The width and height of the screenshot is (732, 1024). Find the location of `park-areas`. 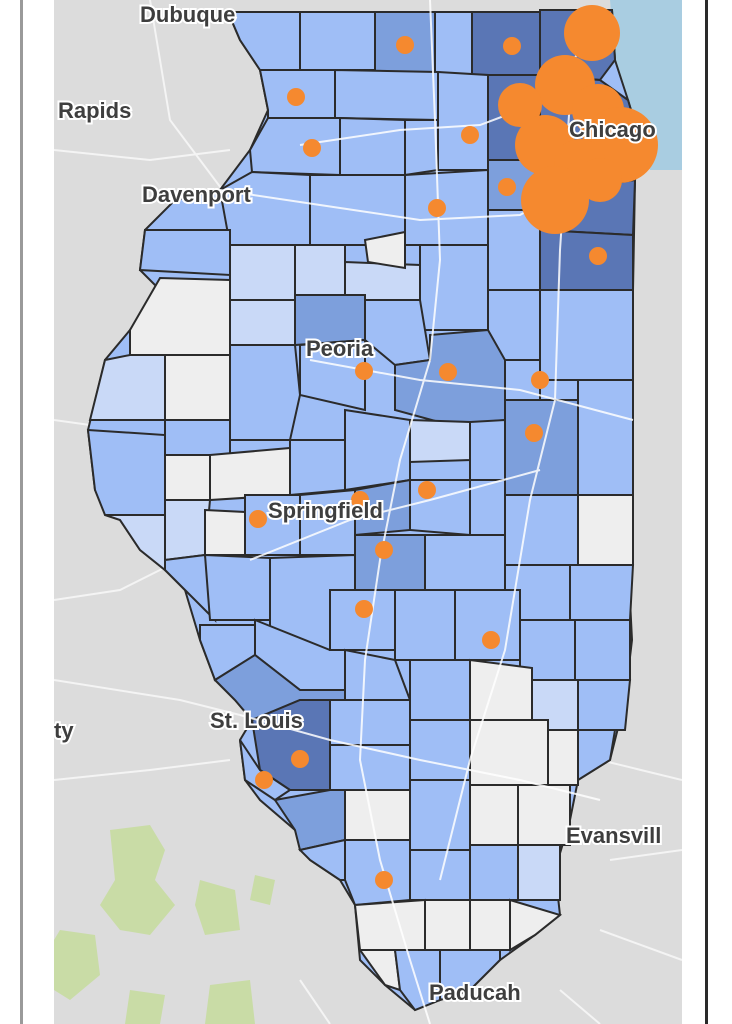

park-areas is located at coordinates (164, 924).